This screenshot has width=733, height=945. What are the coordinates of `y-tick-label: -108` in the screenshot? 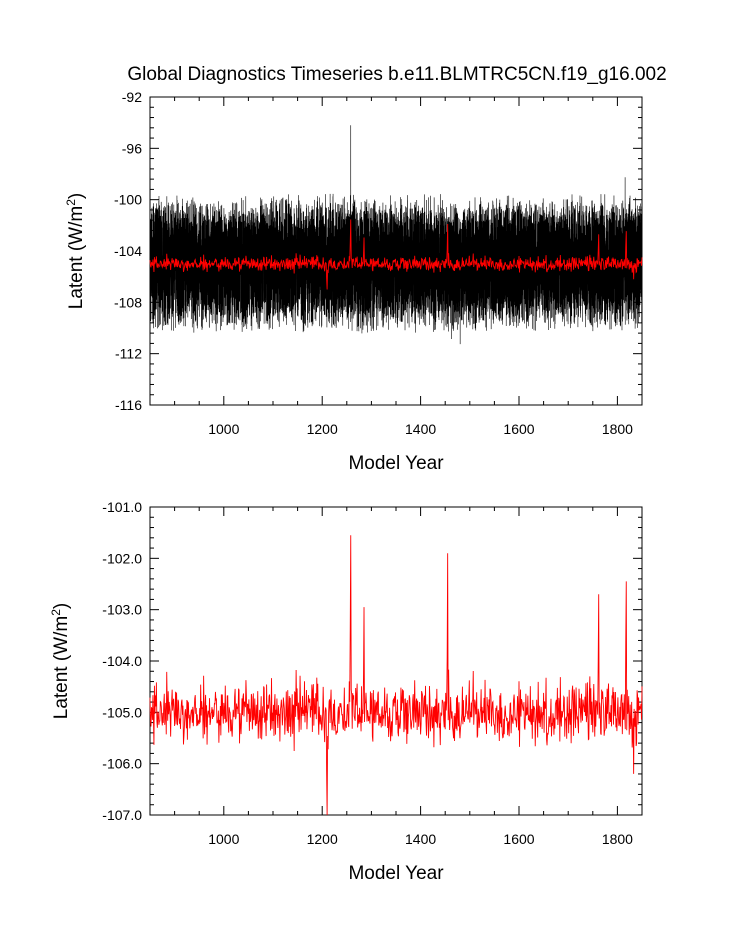 It's located at (128, 302).